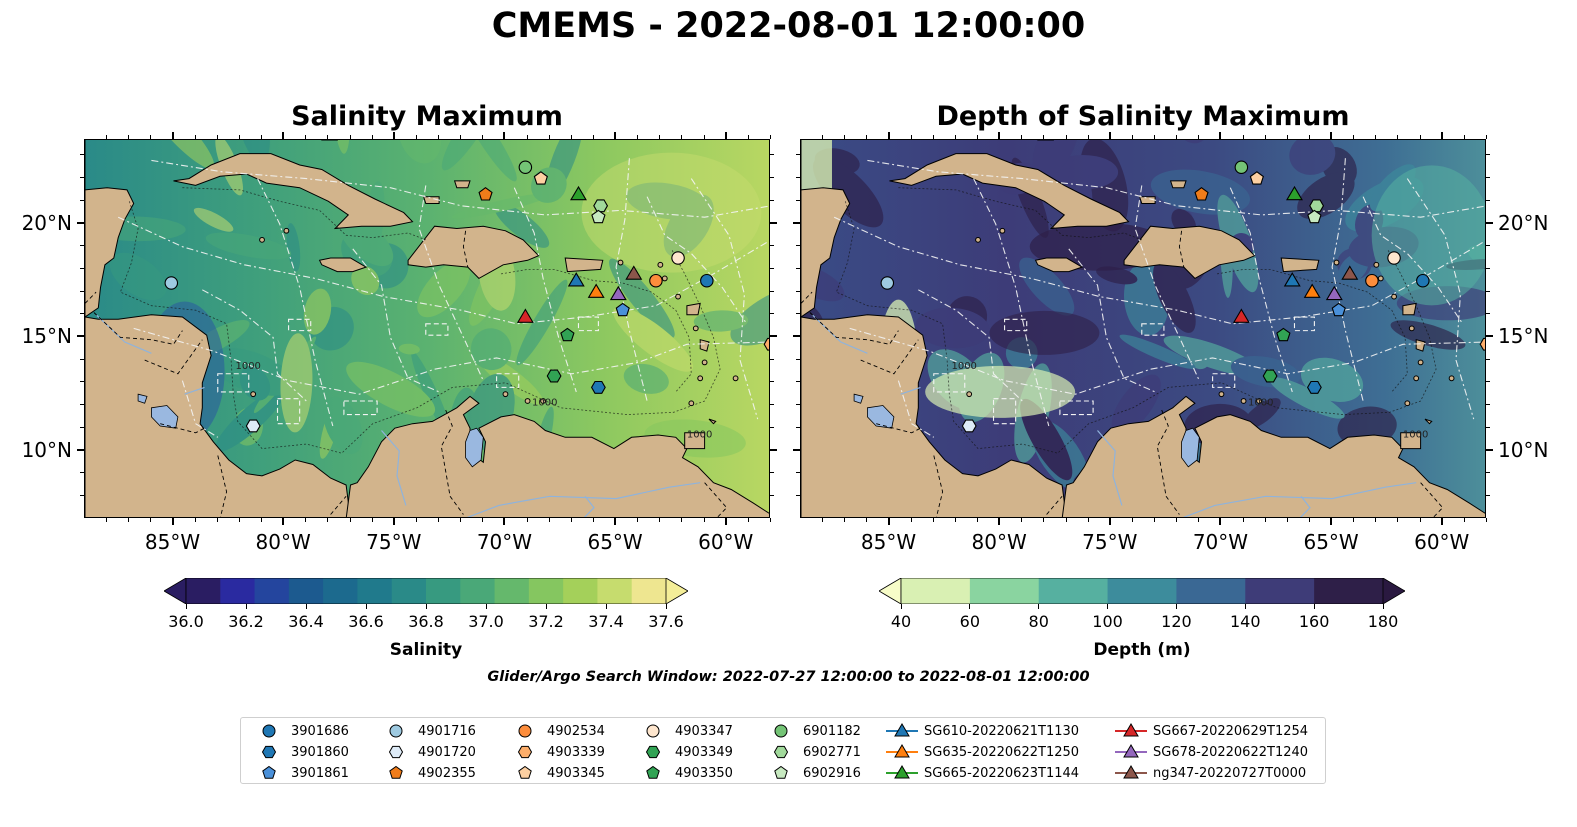  What do you see at coordinates (576, 731) in the screenshot?
I see `legend-label: 4902534` at bounding box center [576, 731].